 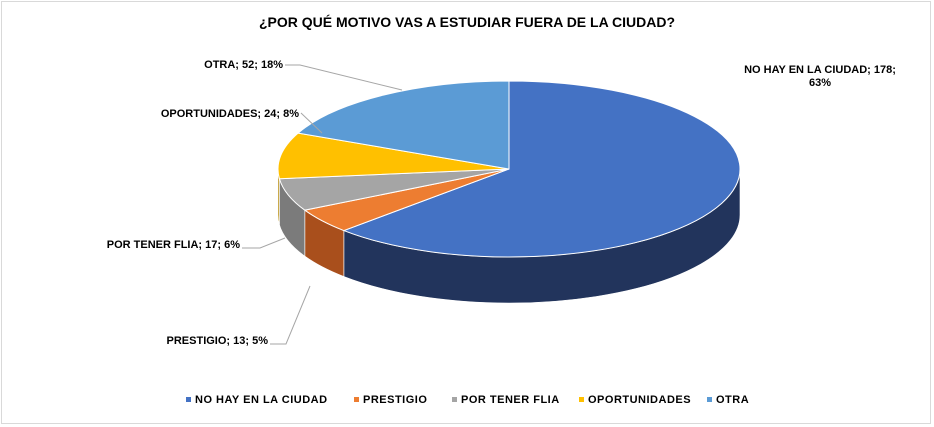 I want to click on legend-item-prestigio: PRESTIGIO, so click(x=390, y=400).